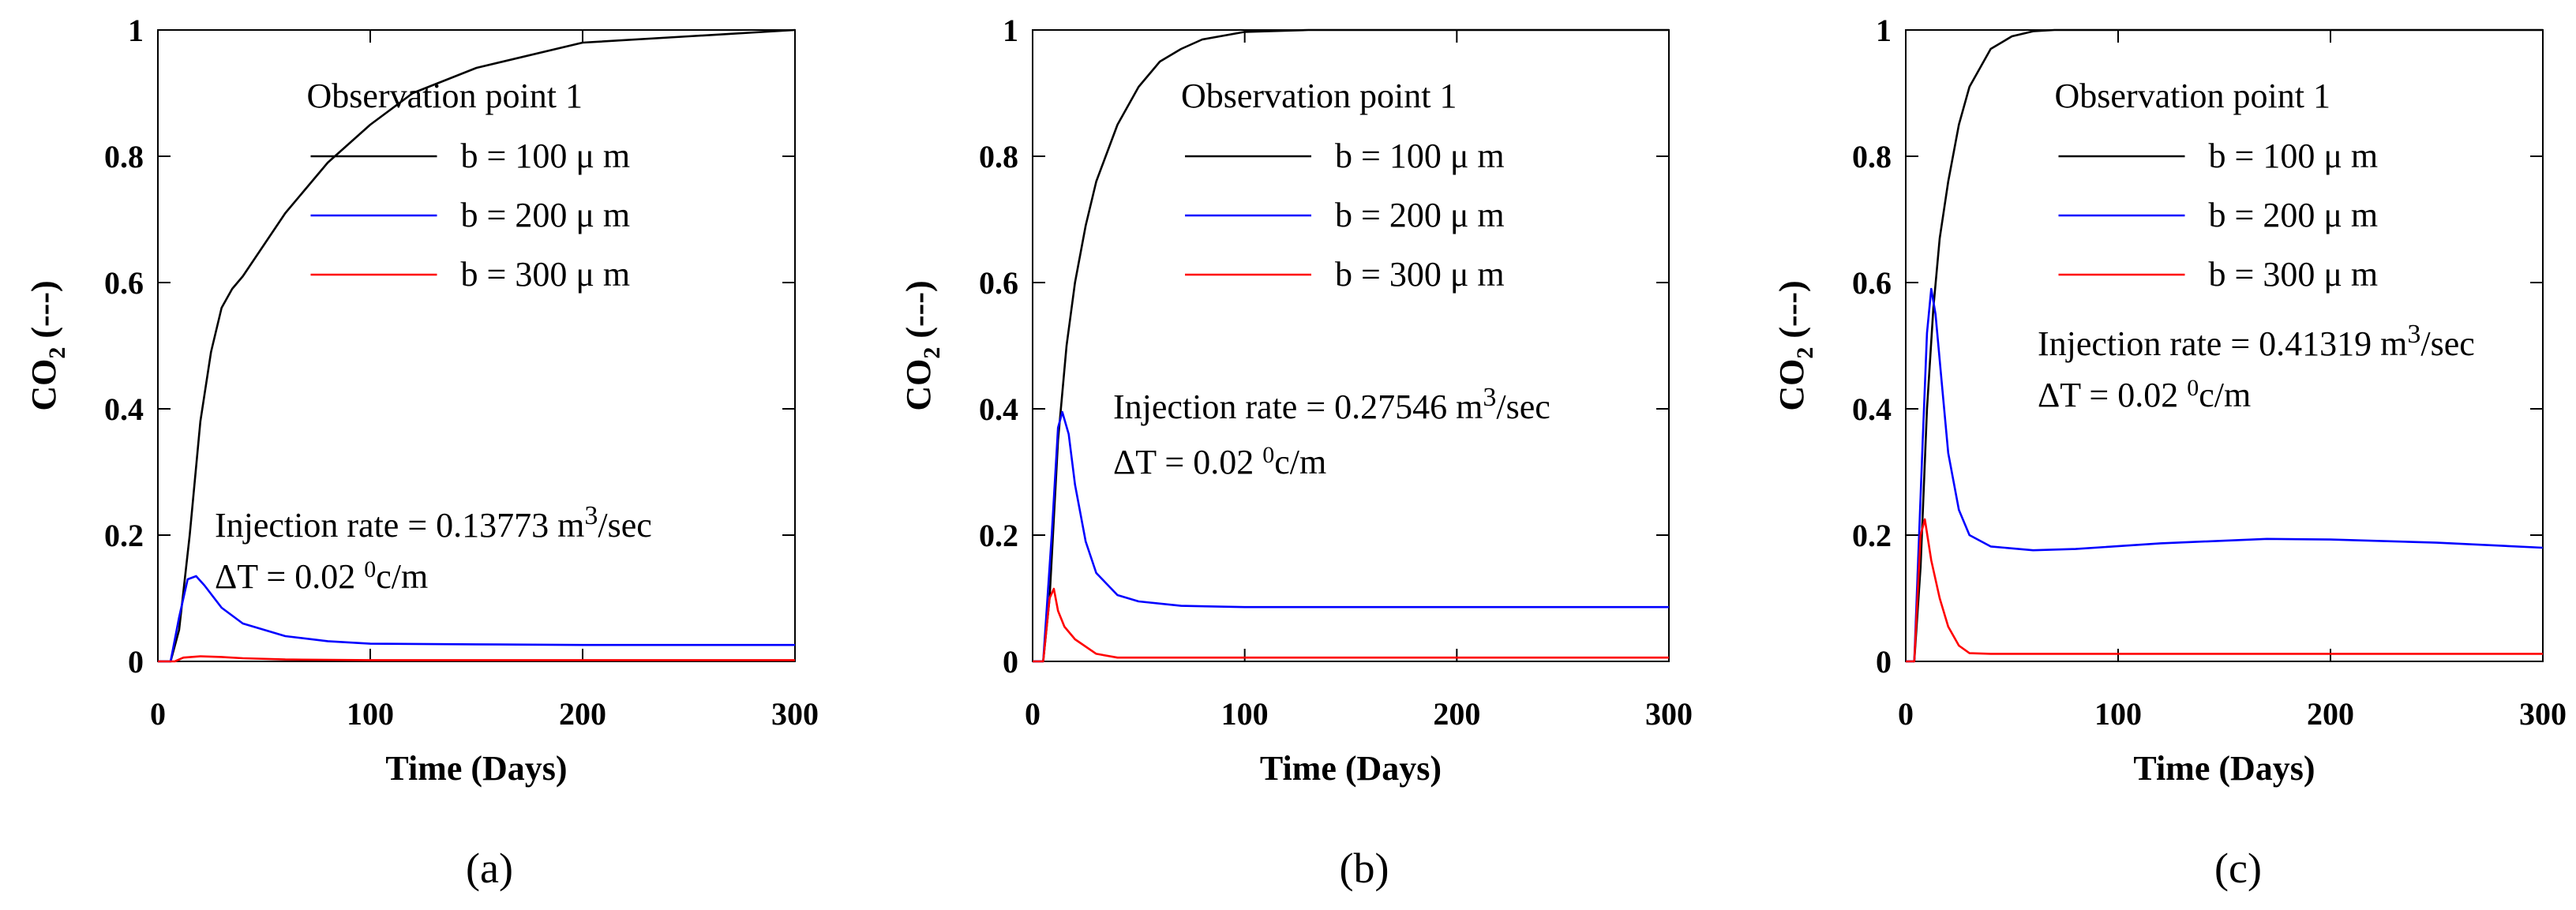 The image size is (2576, 910). I want to click on injection-rate-text: Injection rate = 0.13773 m, so click(399, 525).